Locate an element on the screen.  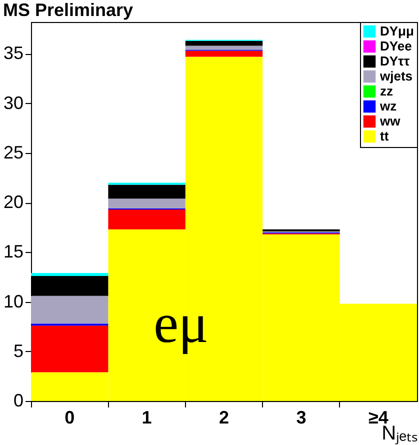
x-axis-title: Nⱼₑₜₛ is located at coordinates (400, 433).